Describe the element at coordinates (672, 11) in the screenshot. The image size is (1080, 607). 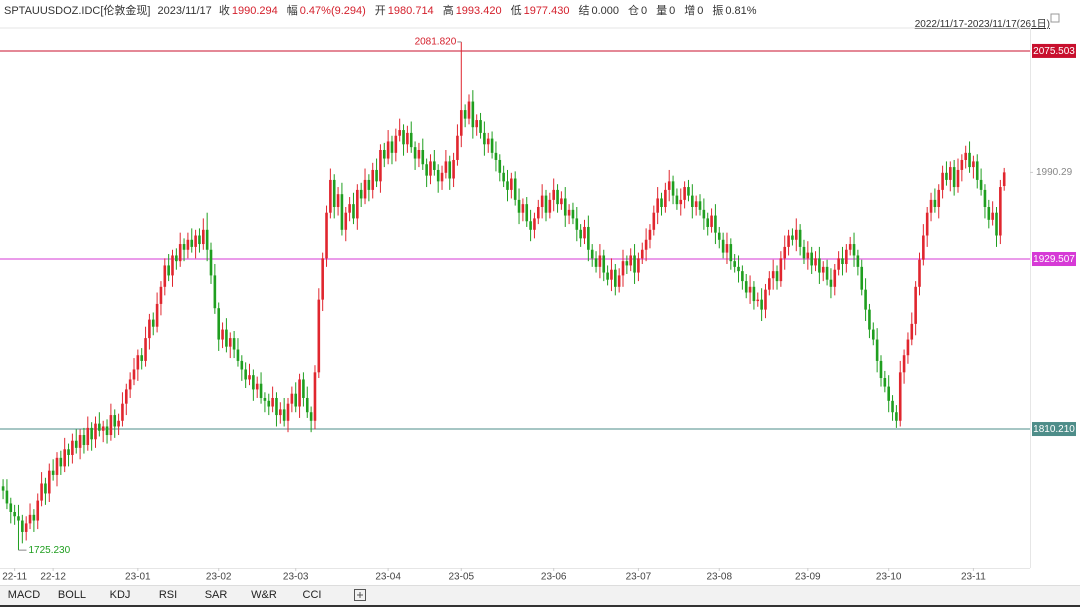
I see `field-value: 0` at that location.